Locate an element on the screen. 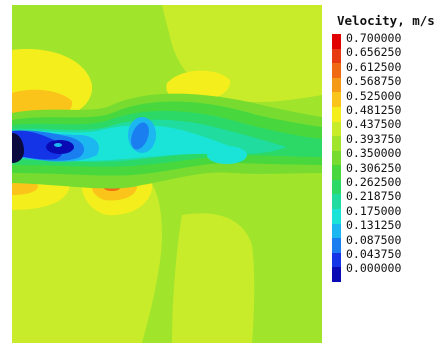 The width and height of the screenshot is (447, 345). contour-wake-deepblue is located at coordinates (37, 145).